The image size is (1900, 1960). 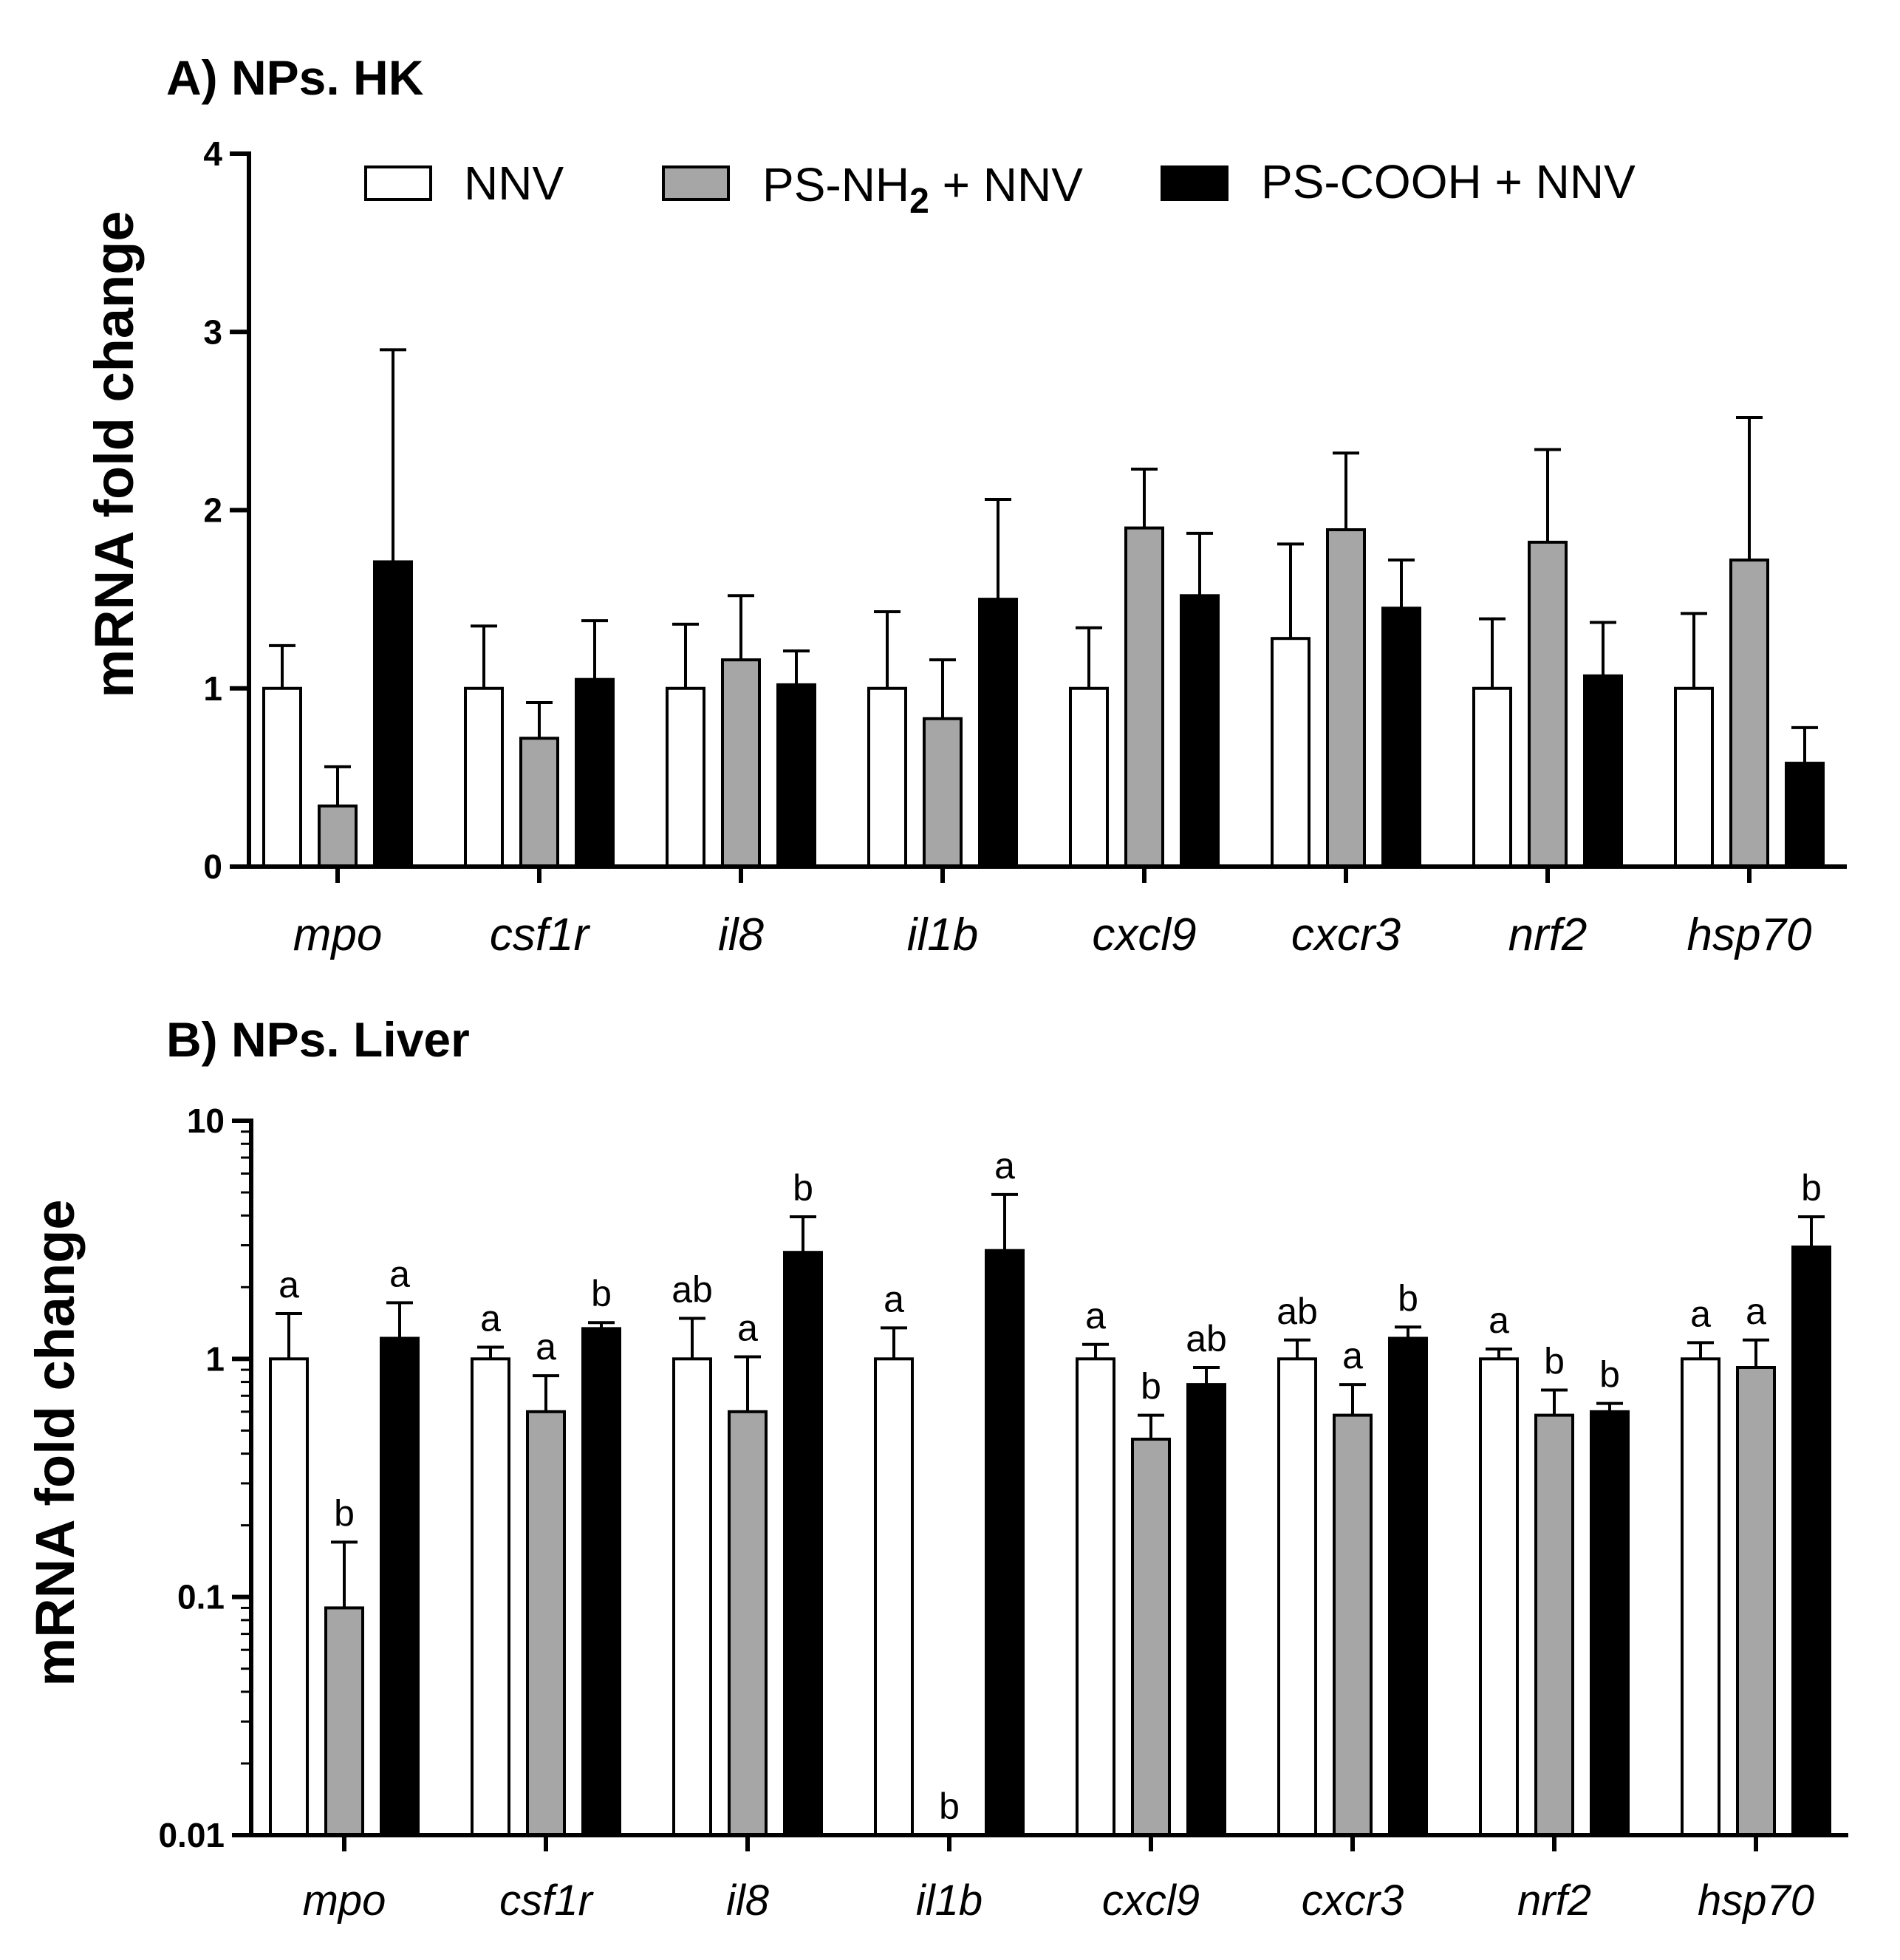 I want to click on significance-letter-csf1r-1: a, so click(x=546, y=1346).